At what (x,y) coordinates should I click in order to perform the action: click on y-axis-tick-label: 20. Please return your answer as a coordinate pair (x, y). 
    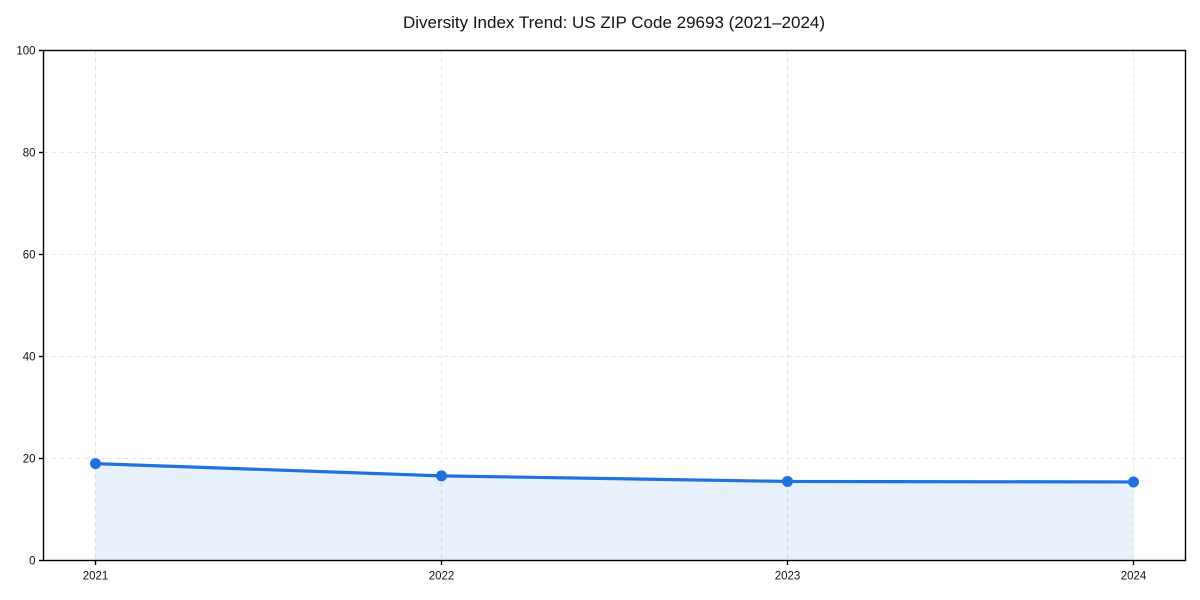
    Looking at the image, I should click on (29, 460).